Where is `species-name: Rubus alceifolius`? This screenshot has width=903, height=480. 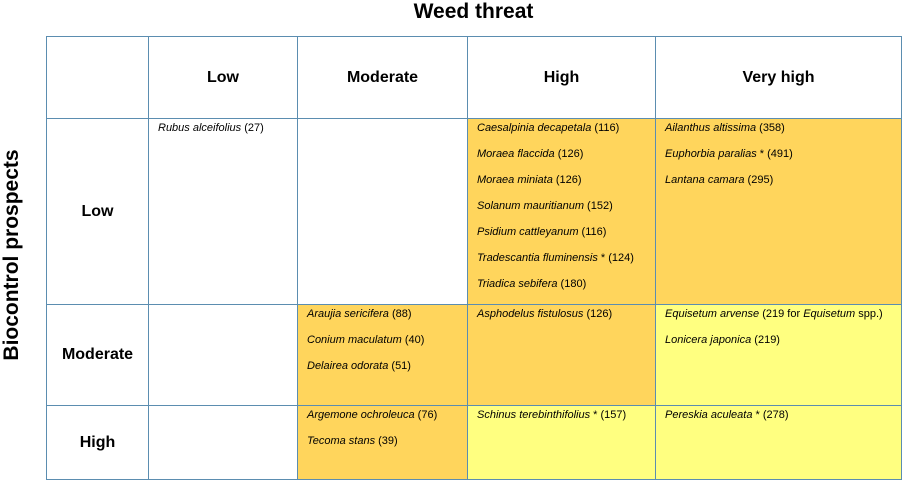
species-name: Rubus alceifolius is located at coordinates (200, 128).